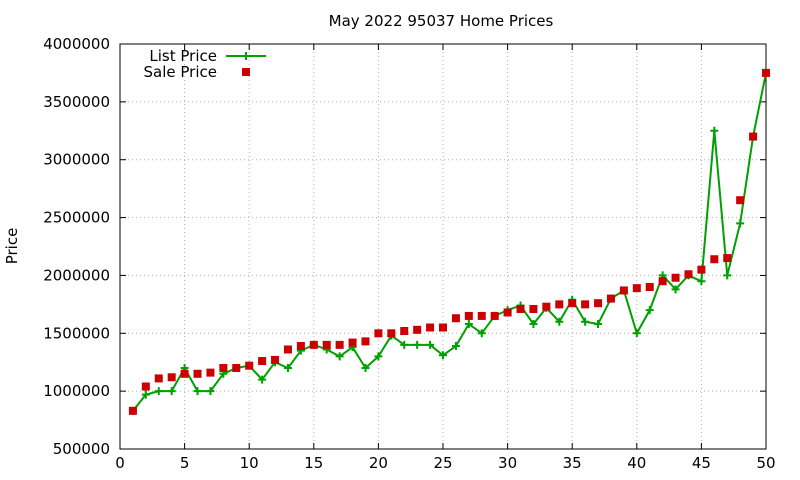 This screenshot has height=480, width=800. Describe the element at coordinates (183, 56) in the screenshot. I see `legend-label-list-price: List Price` at that location.